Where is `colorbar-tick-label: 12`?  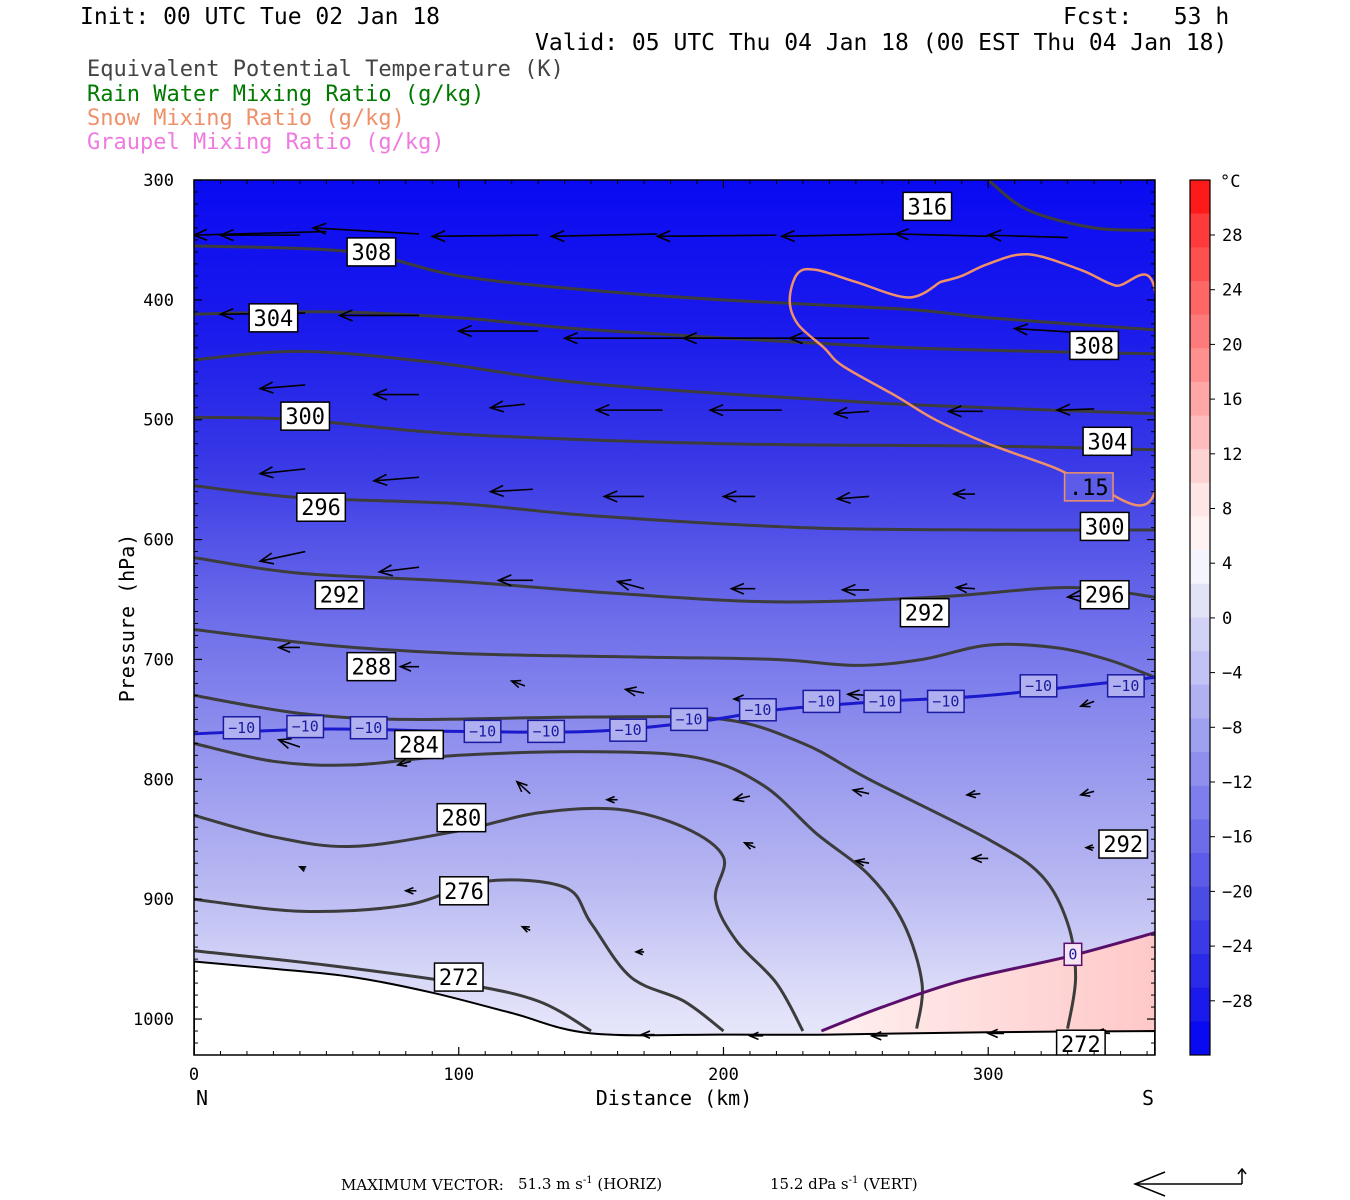 colorbar-tick-label: 12 is located at coordinates (1232, 455).